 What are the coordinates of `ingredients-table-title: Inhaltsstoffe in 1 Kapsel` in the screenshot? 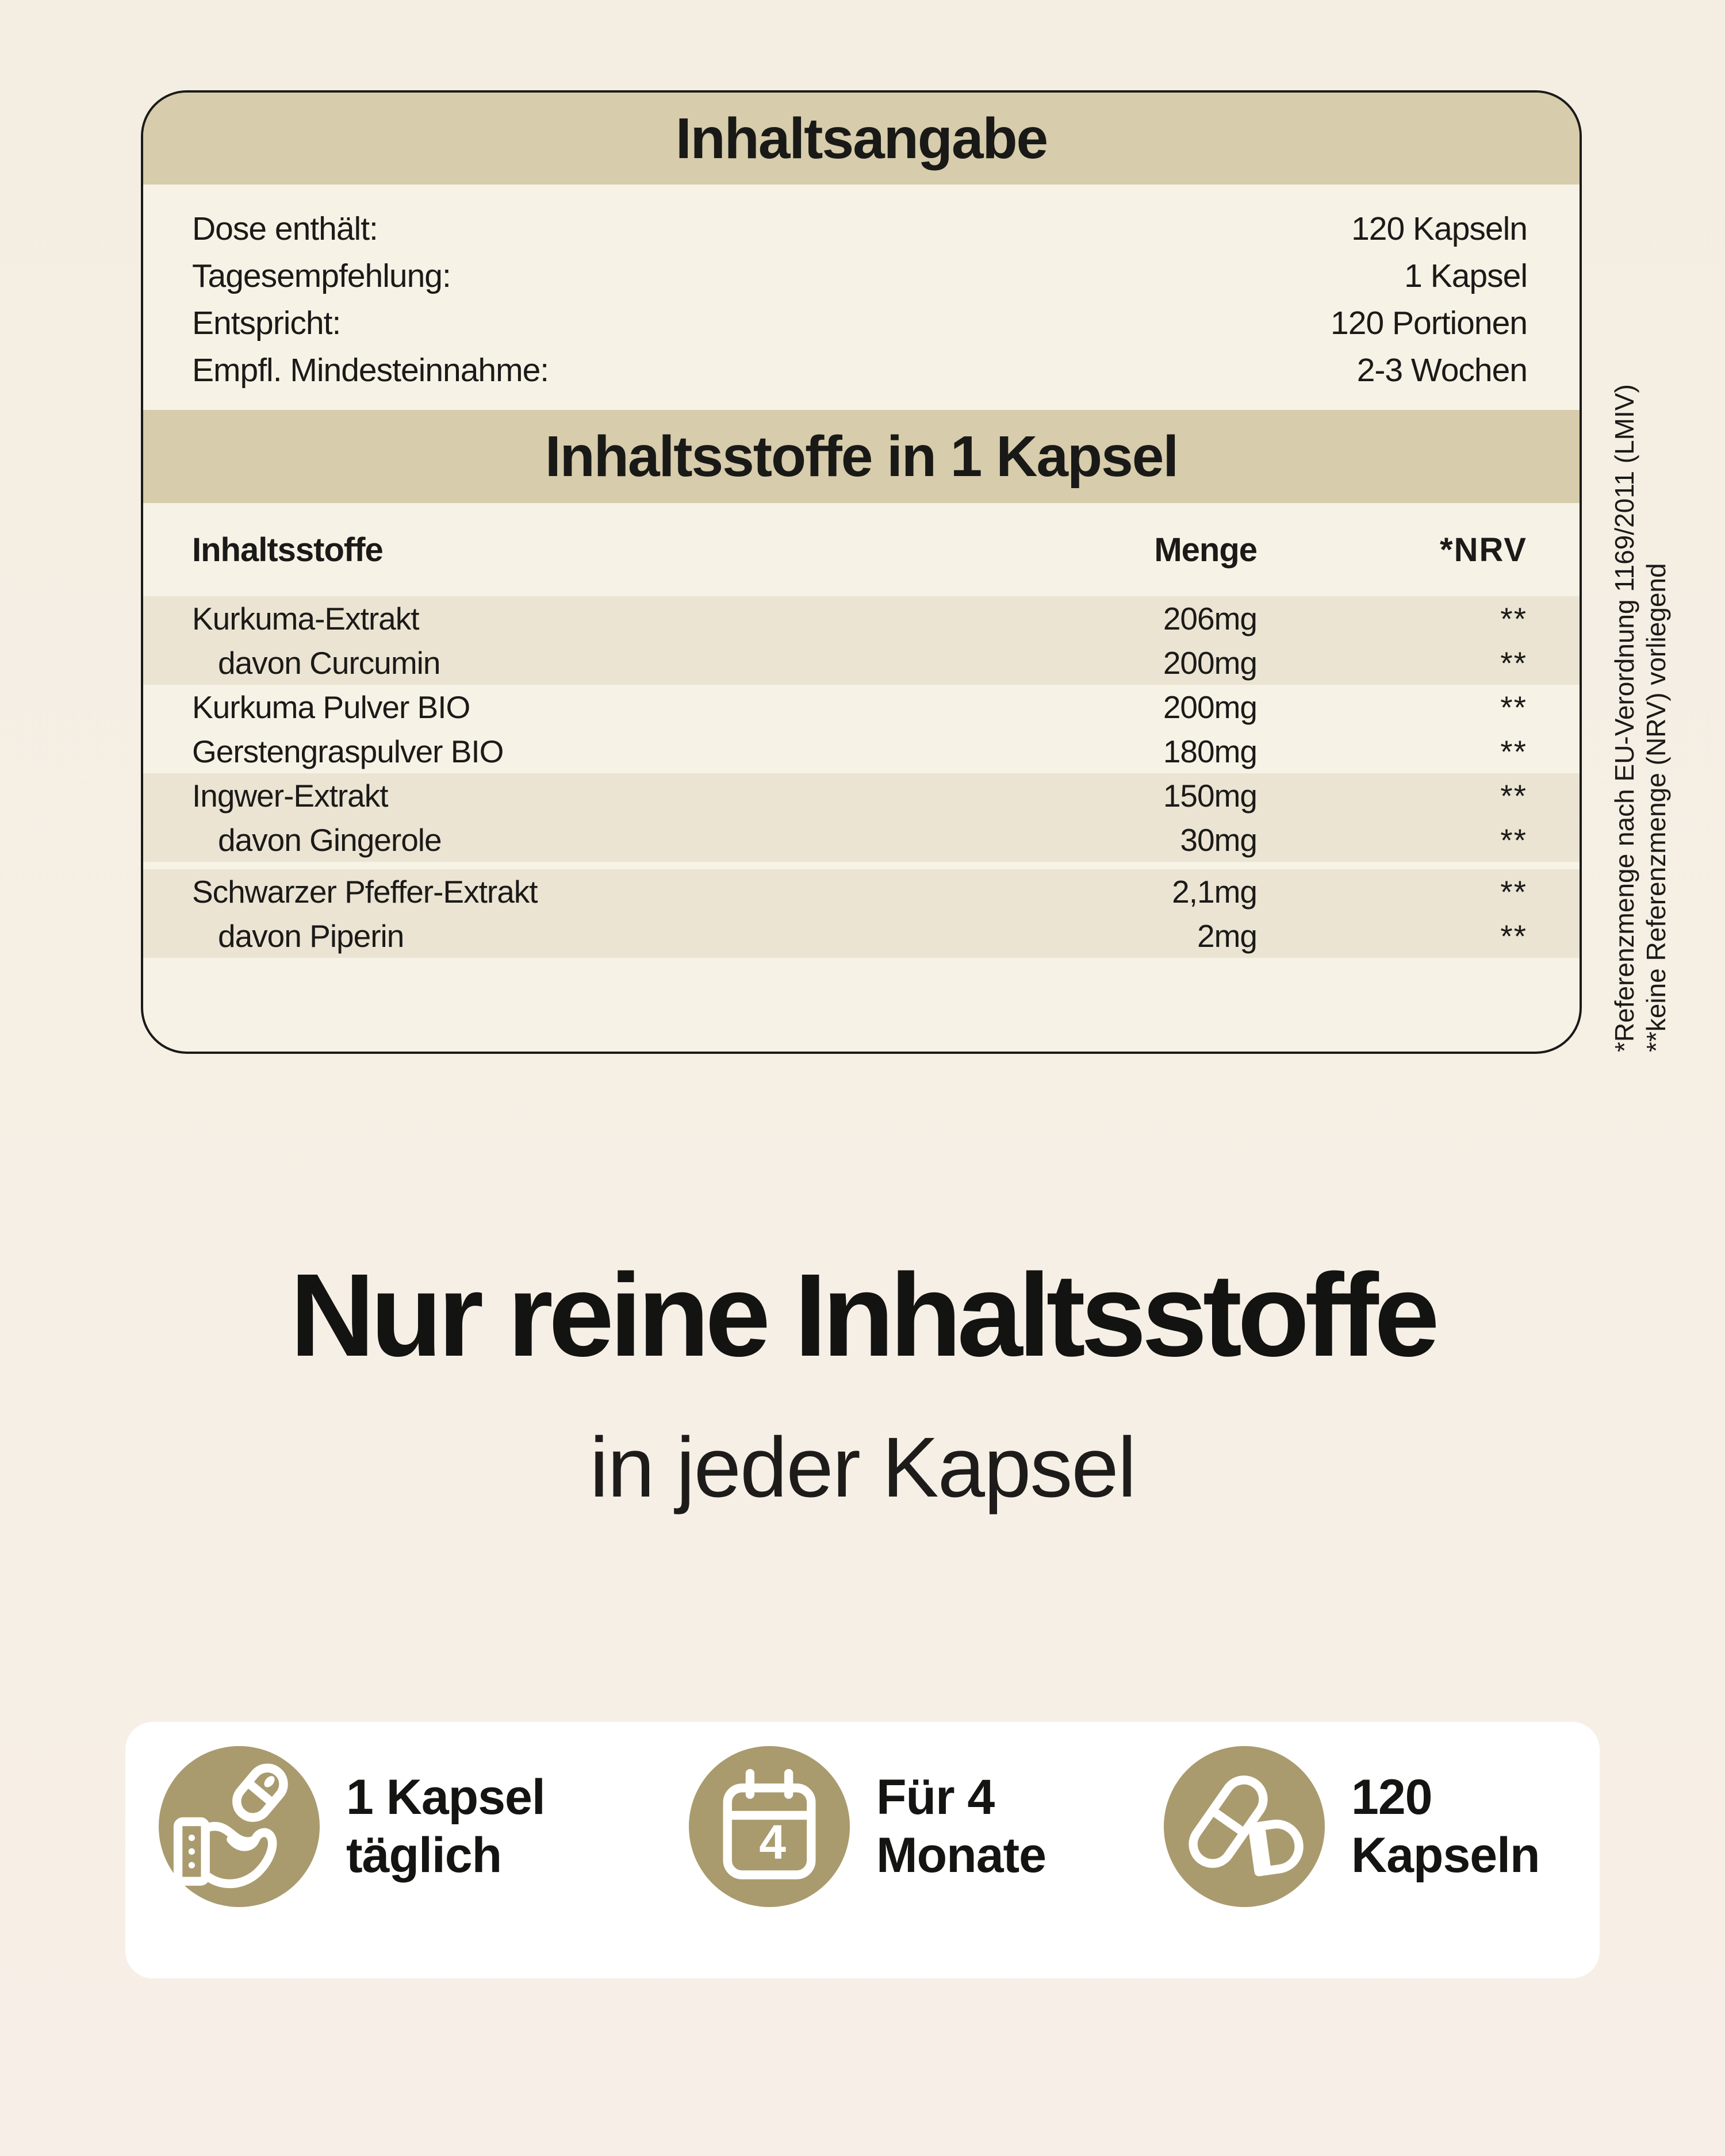 It's located at (862, 456).